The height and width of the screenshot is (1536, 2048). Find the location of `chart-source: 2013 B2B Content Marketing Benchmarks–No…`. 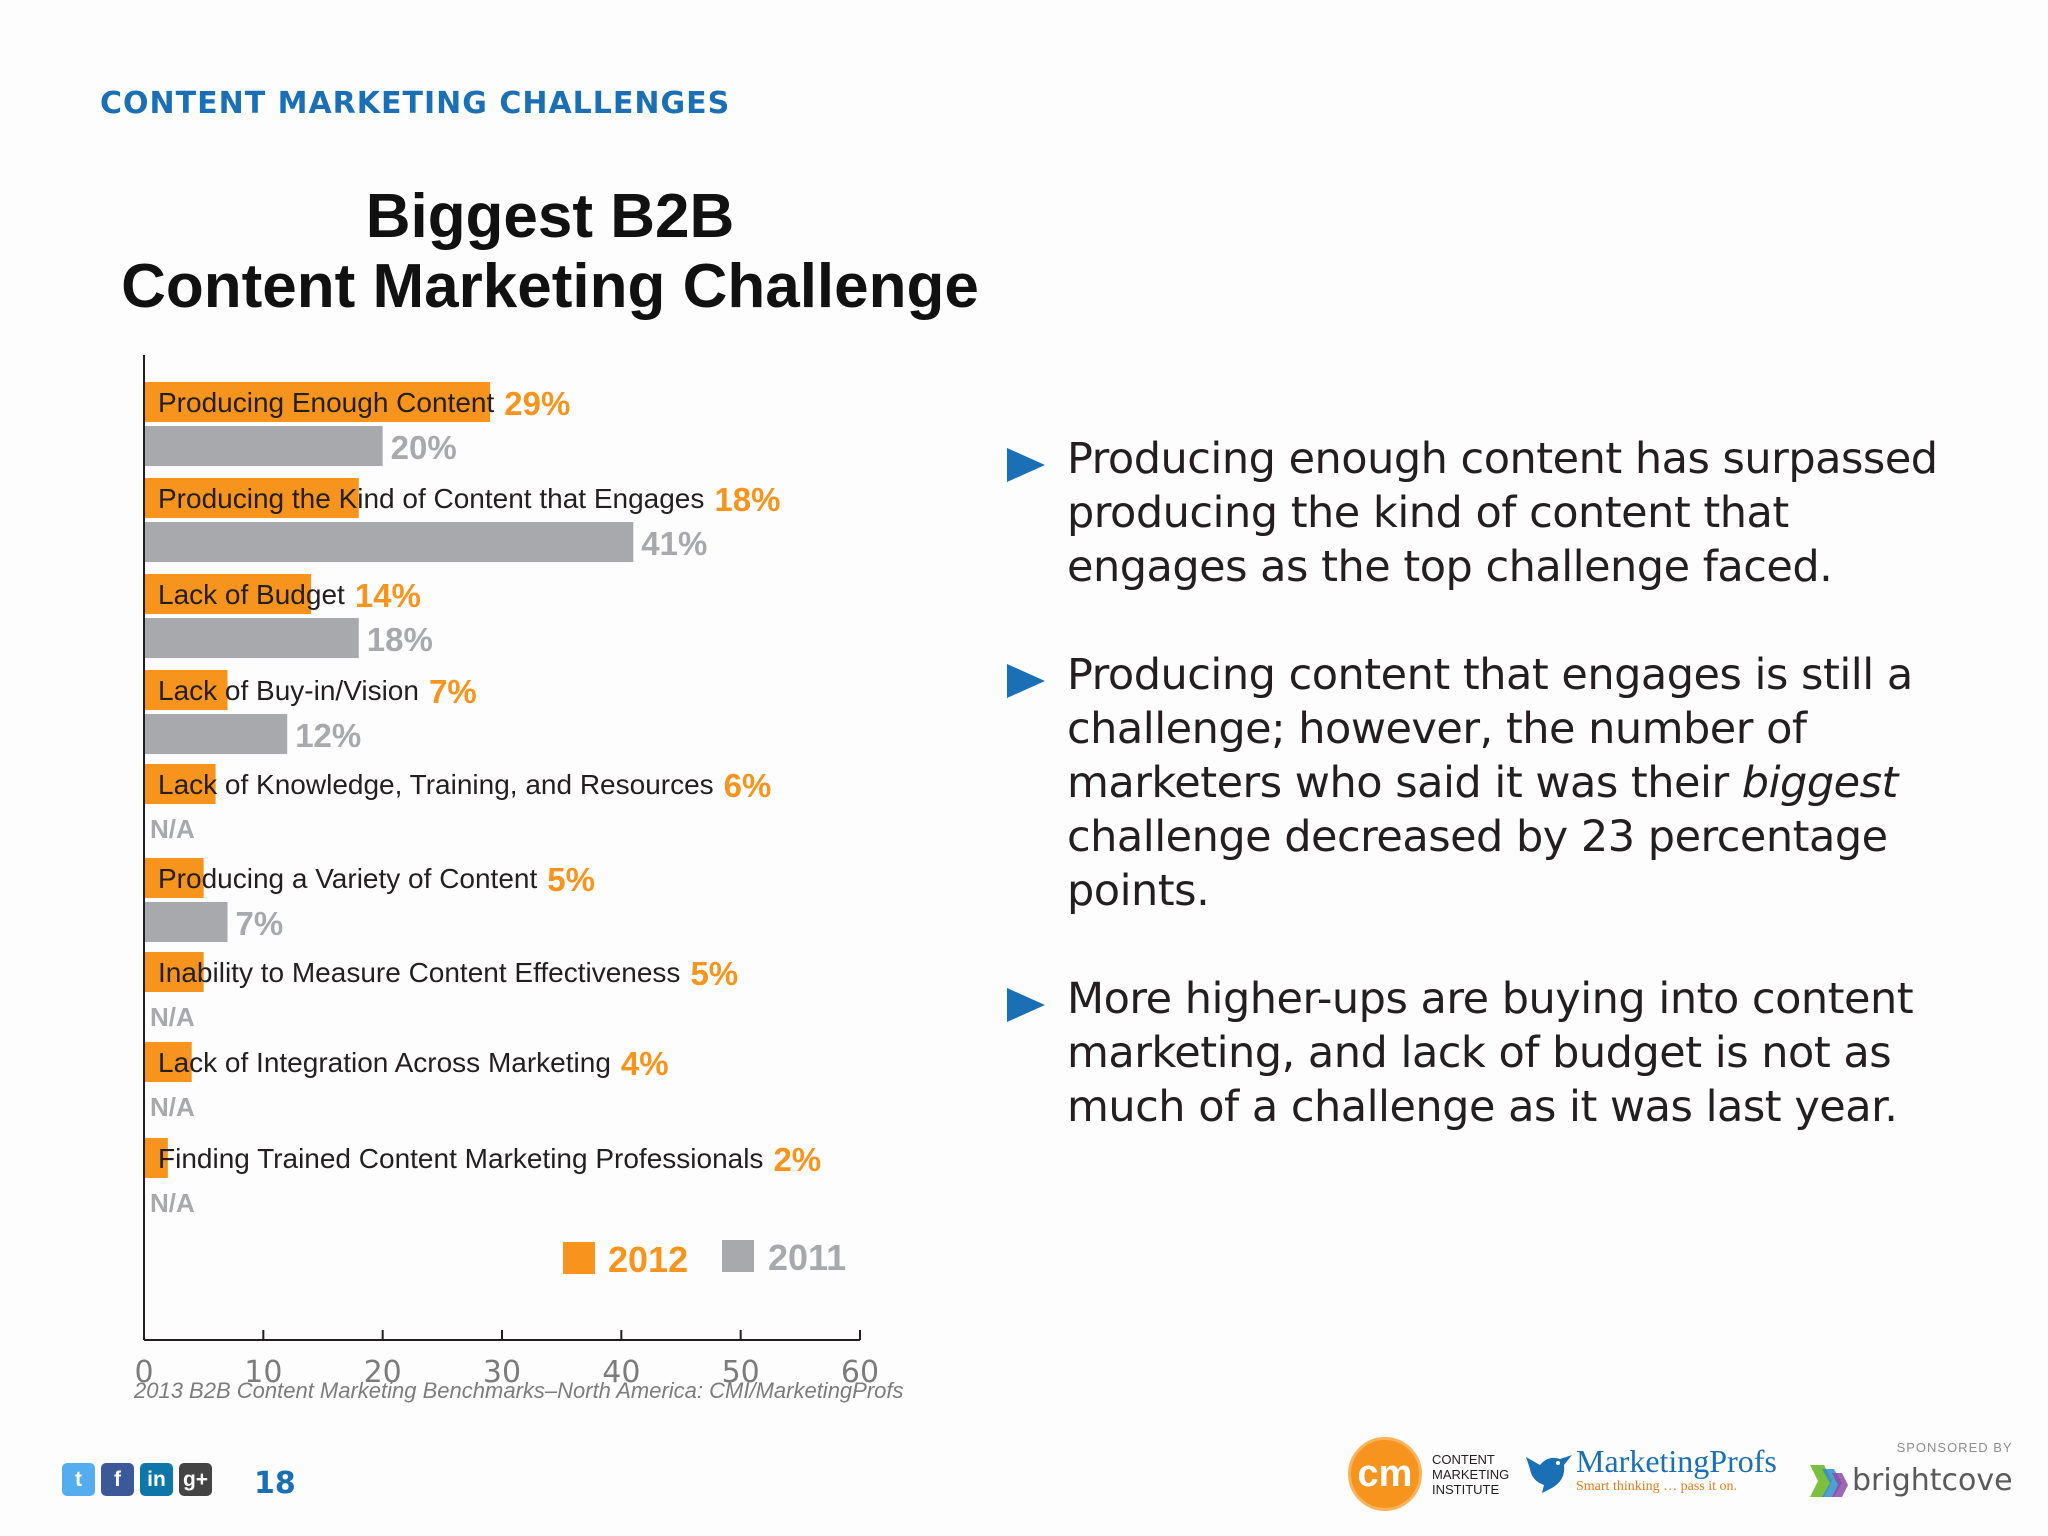

chart-source: 2013 B2B Content Marketing Benchmarks–No… is located at coordinates (519, 1390).